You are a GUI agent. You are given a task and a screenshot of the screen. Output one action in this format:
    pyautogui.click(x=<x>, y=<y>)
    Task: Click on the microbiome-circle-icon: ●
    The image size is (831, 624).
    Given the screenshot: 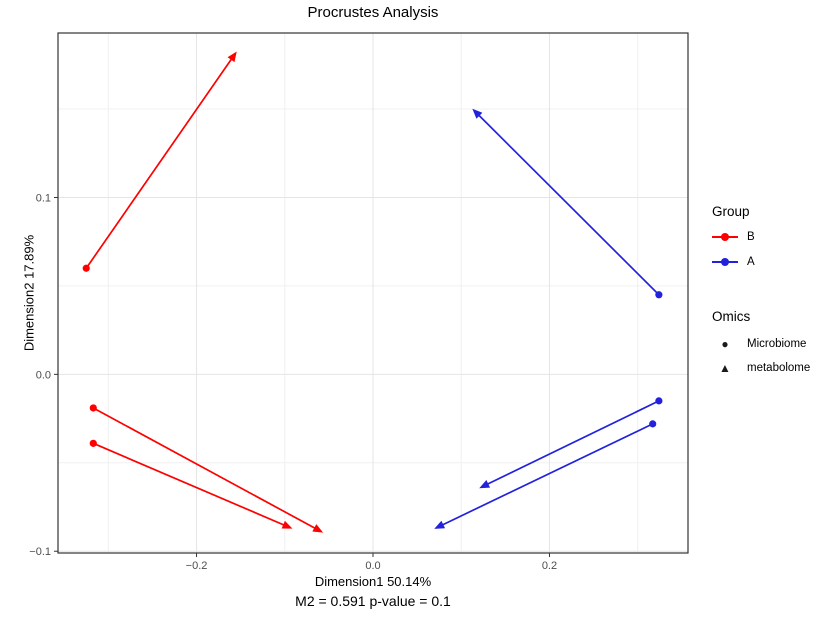 What is the action you would take?
    pyautogui.click(x=725, y=344)
    